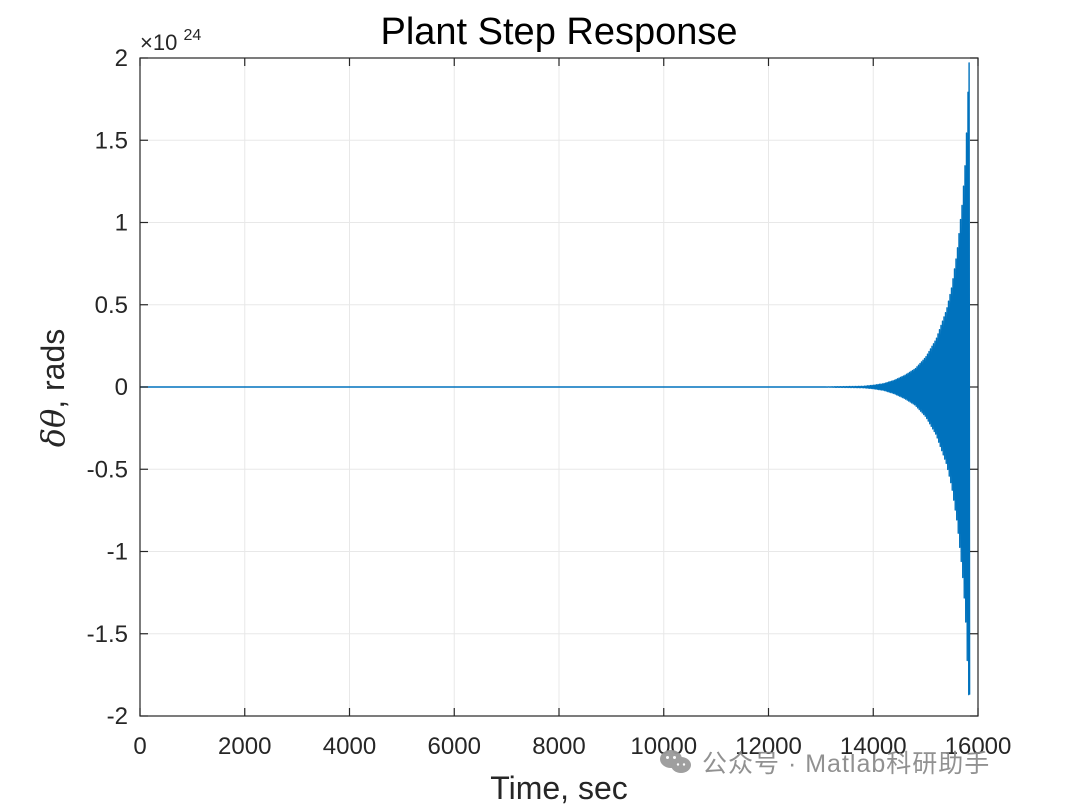  What do you see at coordinates (558, 746) in the screenshot?
I see `x-tick-label: 8000` at bounding box center [558, 746].